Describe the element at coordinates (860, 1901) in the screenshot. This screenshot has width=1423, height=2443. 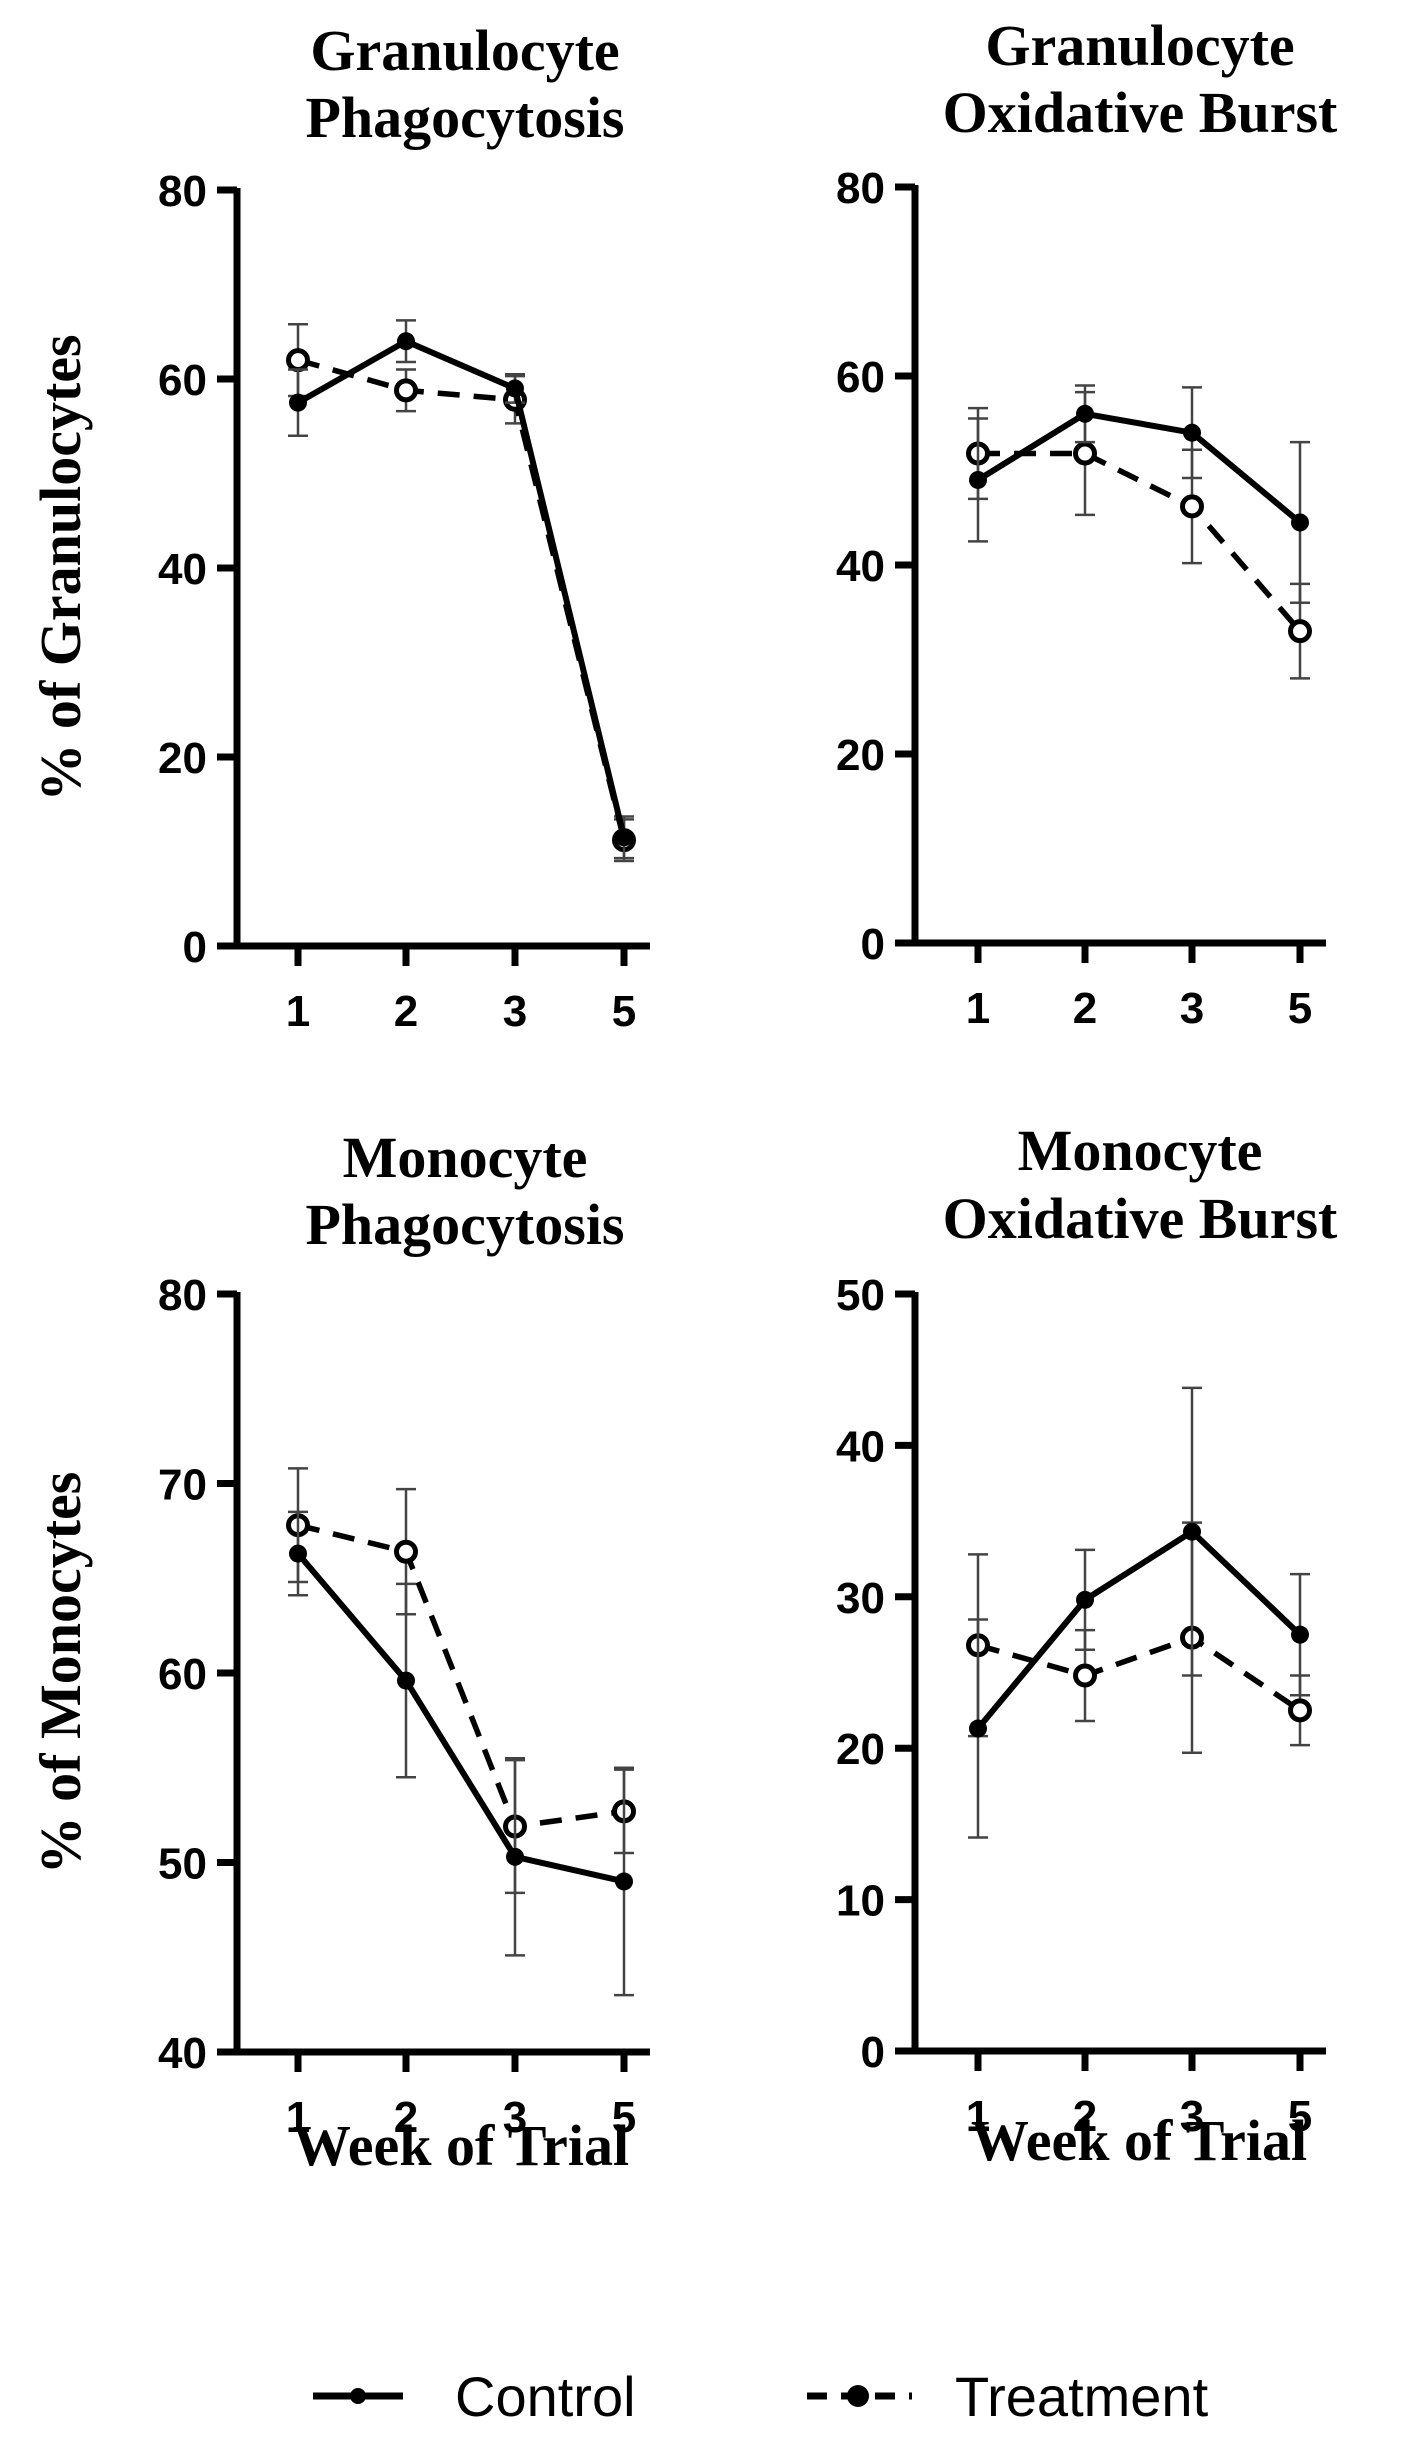
I see `y-tick-label: 10` at that location.